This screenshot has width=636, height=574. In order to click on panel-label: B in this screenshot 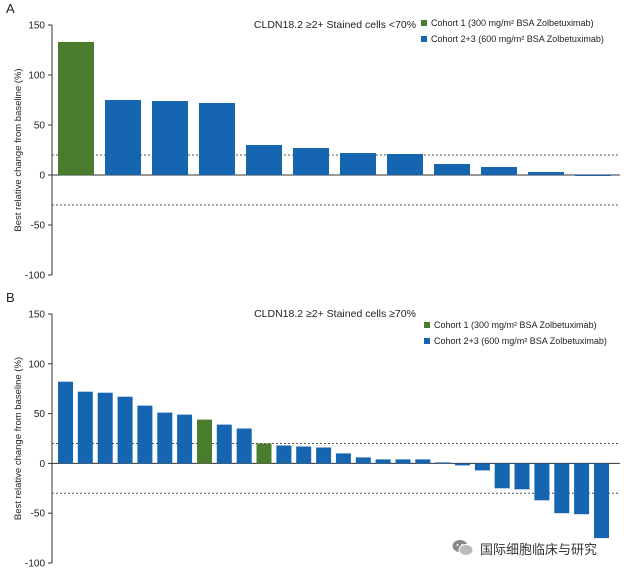, I will do `click(10, 297)`.